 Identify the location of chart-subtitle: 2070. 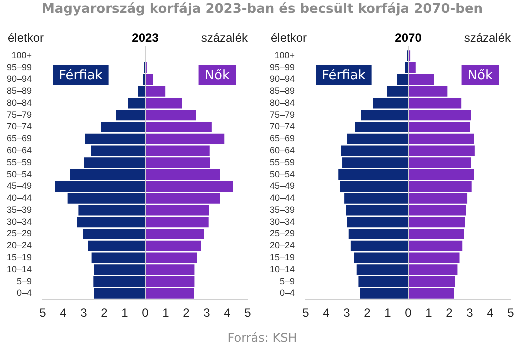
(408, 38).